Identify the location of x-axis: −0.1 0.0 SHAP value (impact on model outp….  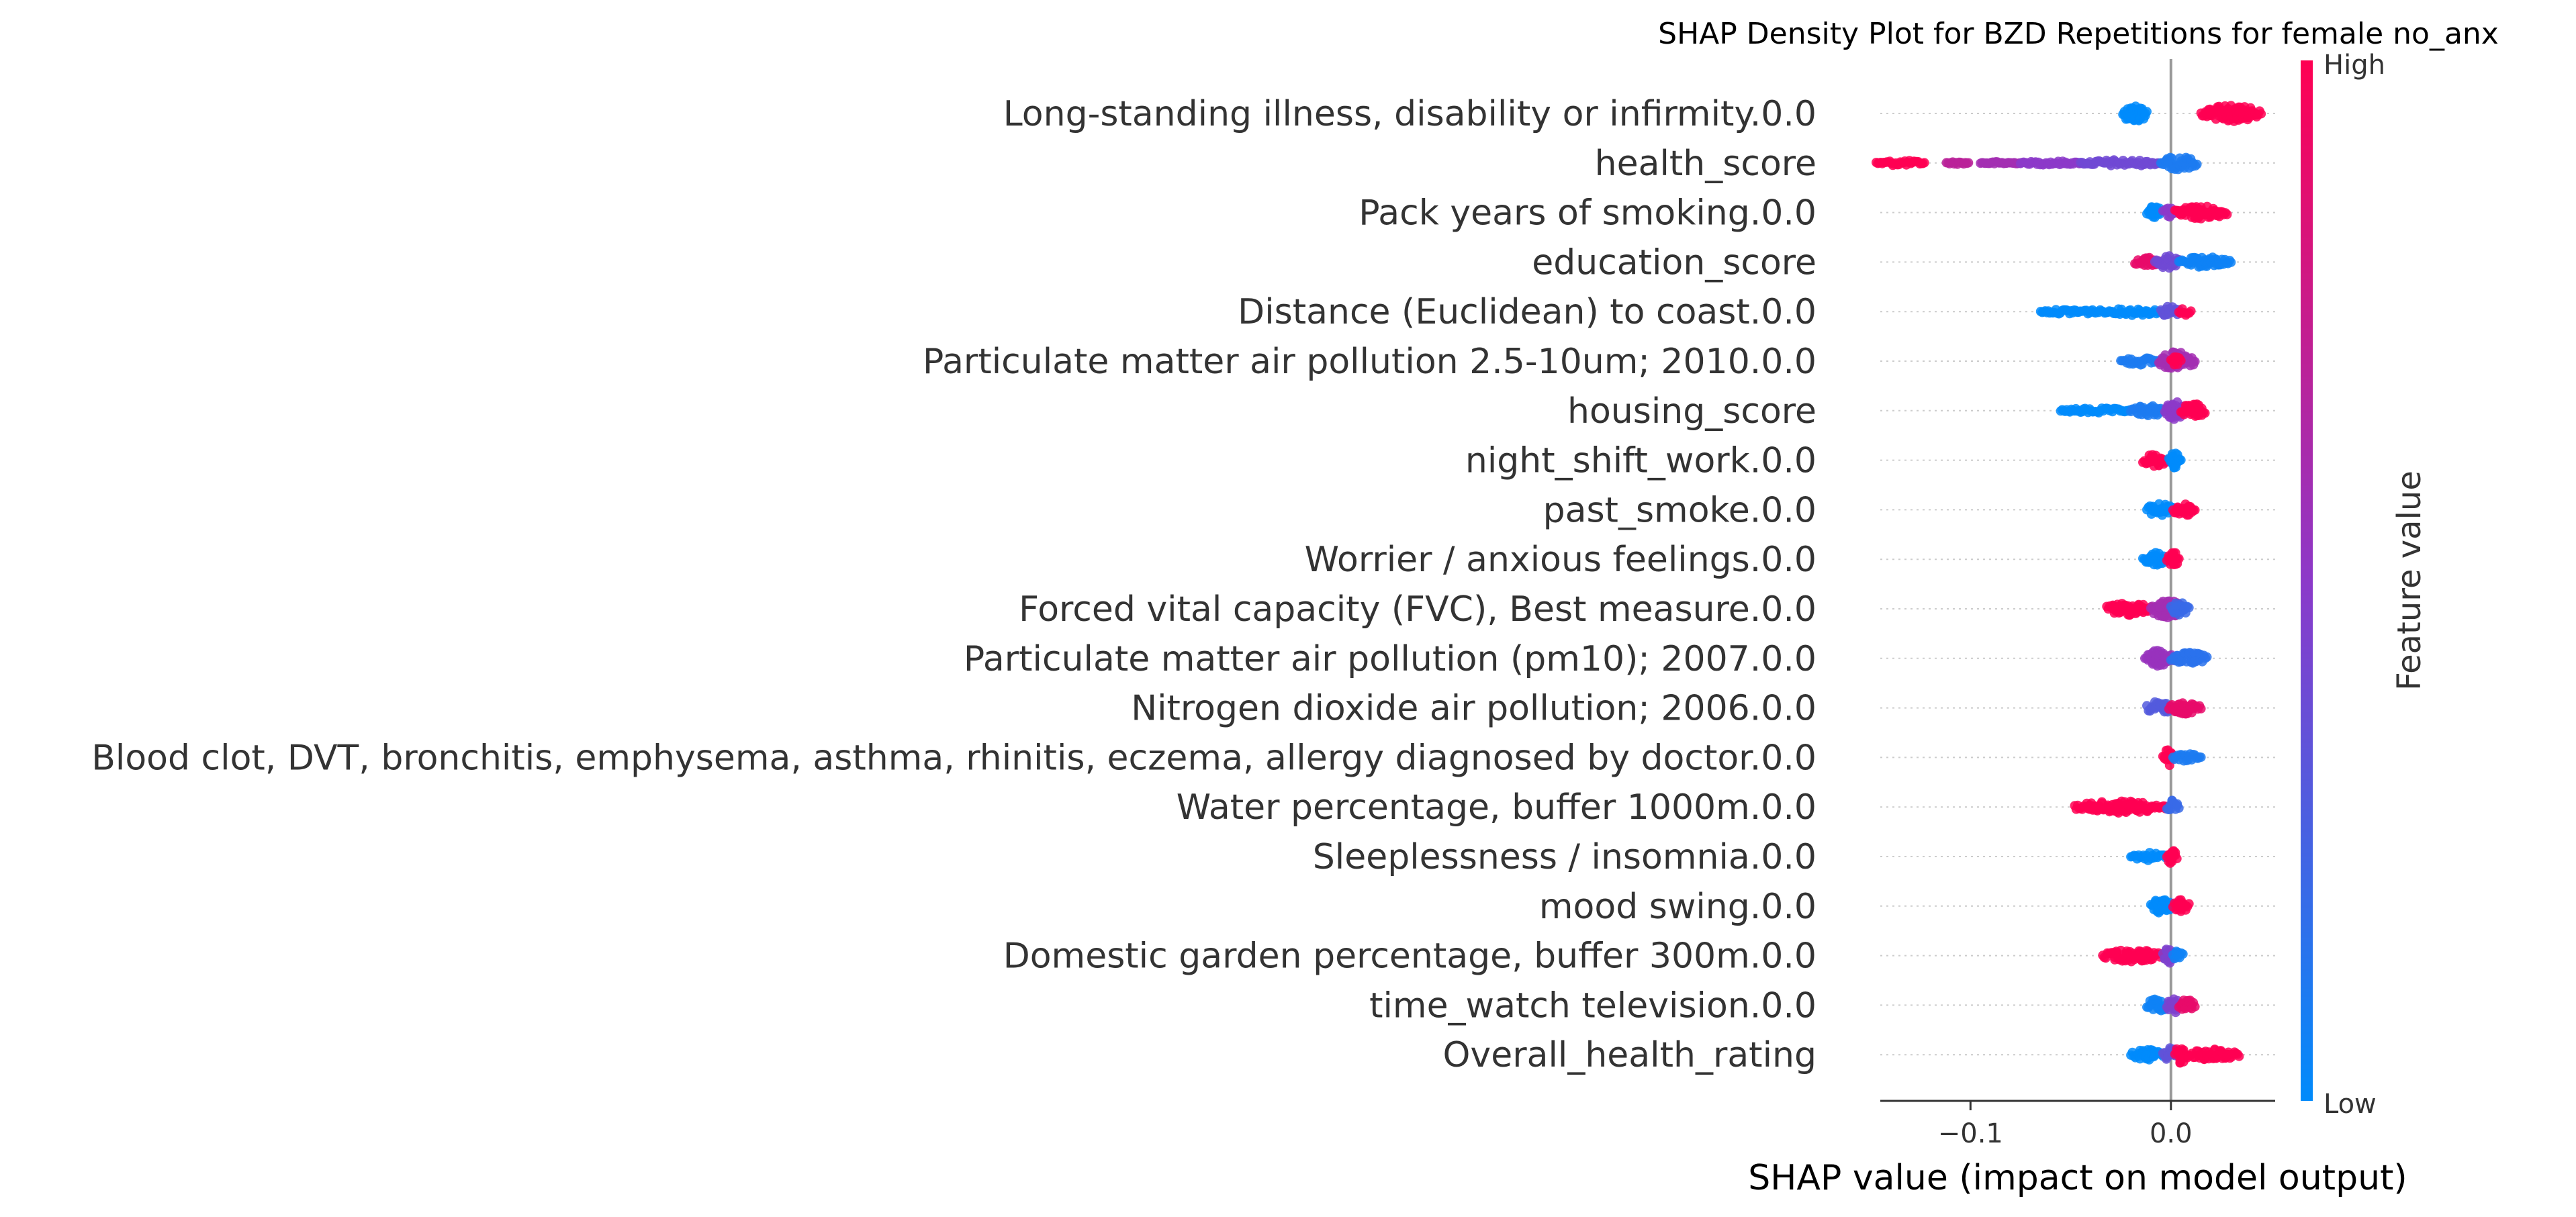
(2077, 1149).